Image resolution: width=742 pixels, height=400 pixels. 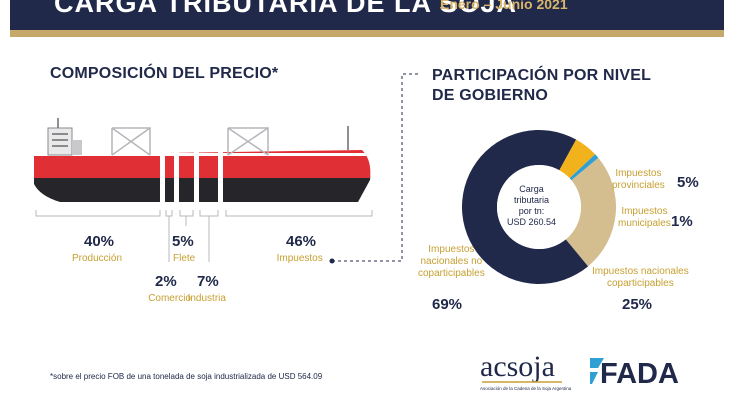 I want to click on donut-value-1: 5%, so click(x=688, y=182).